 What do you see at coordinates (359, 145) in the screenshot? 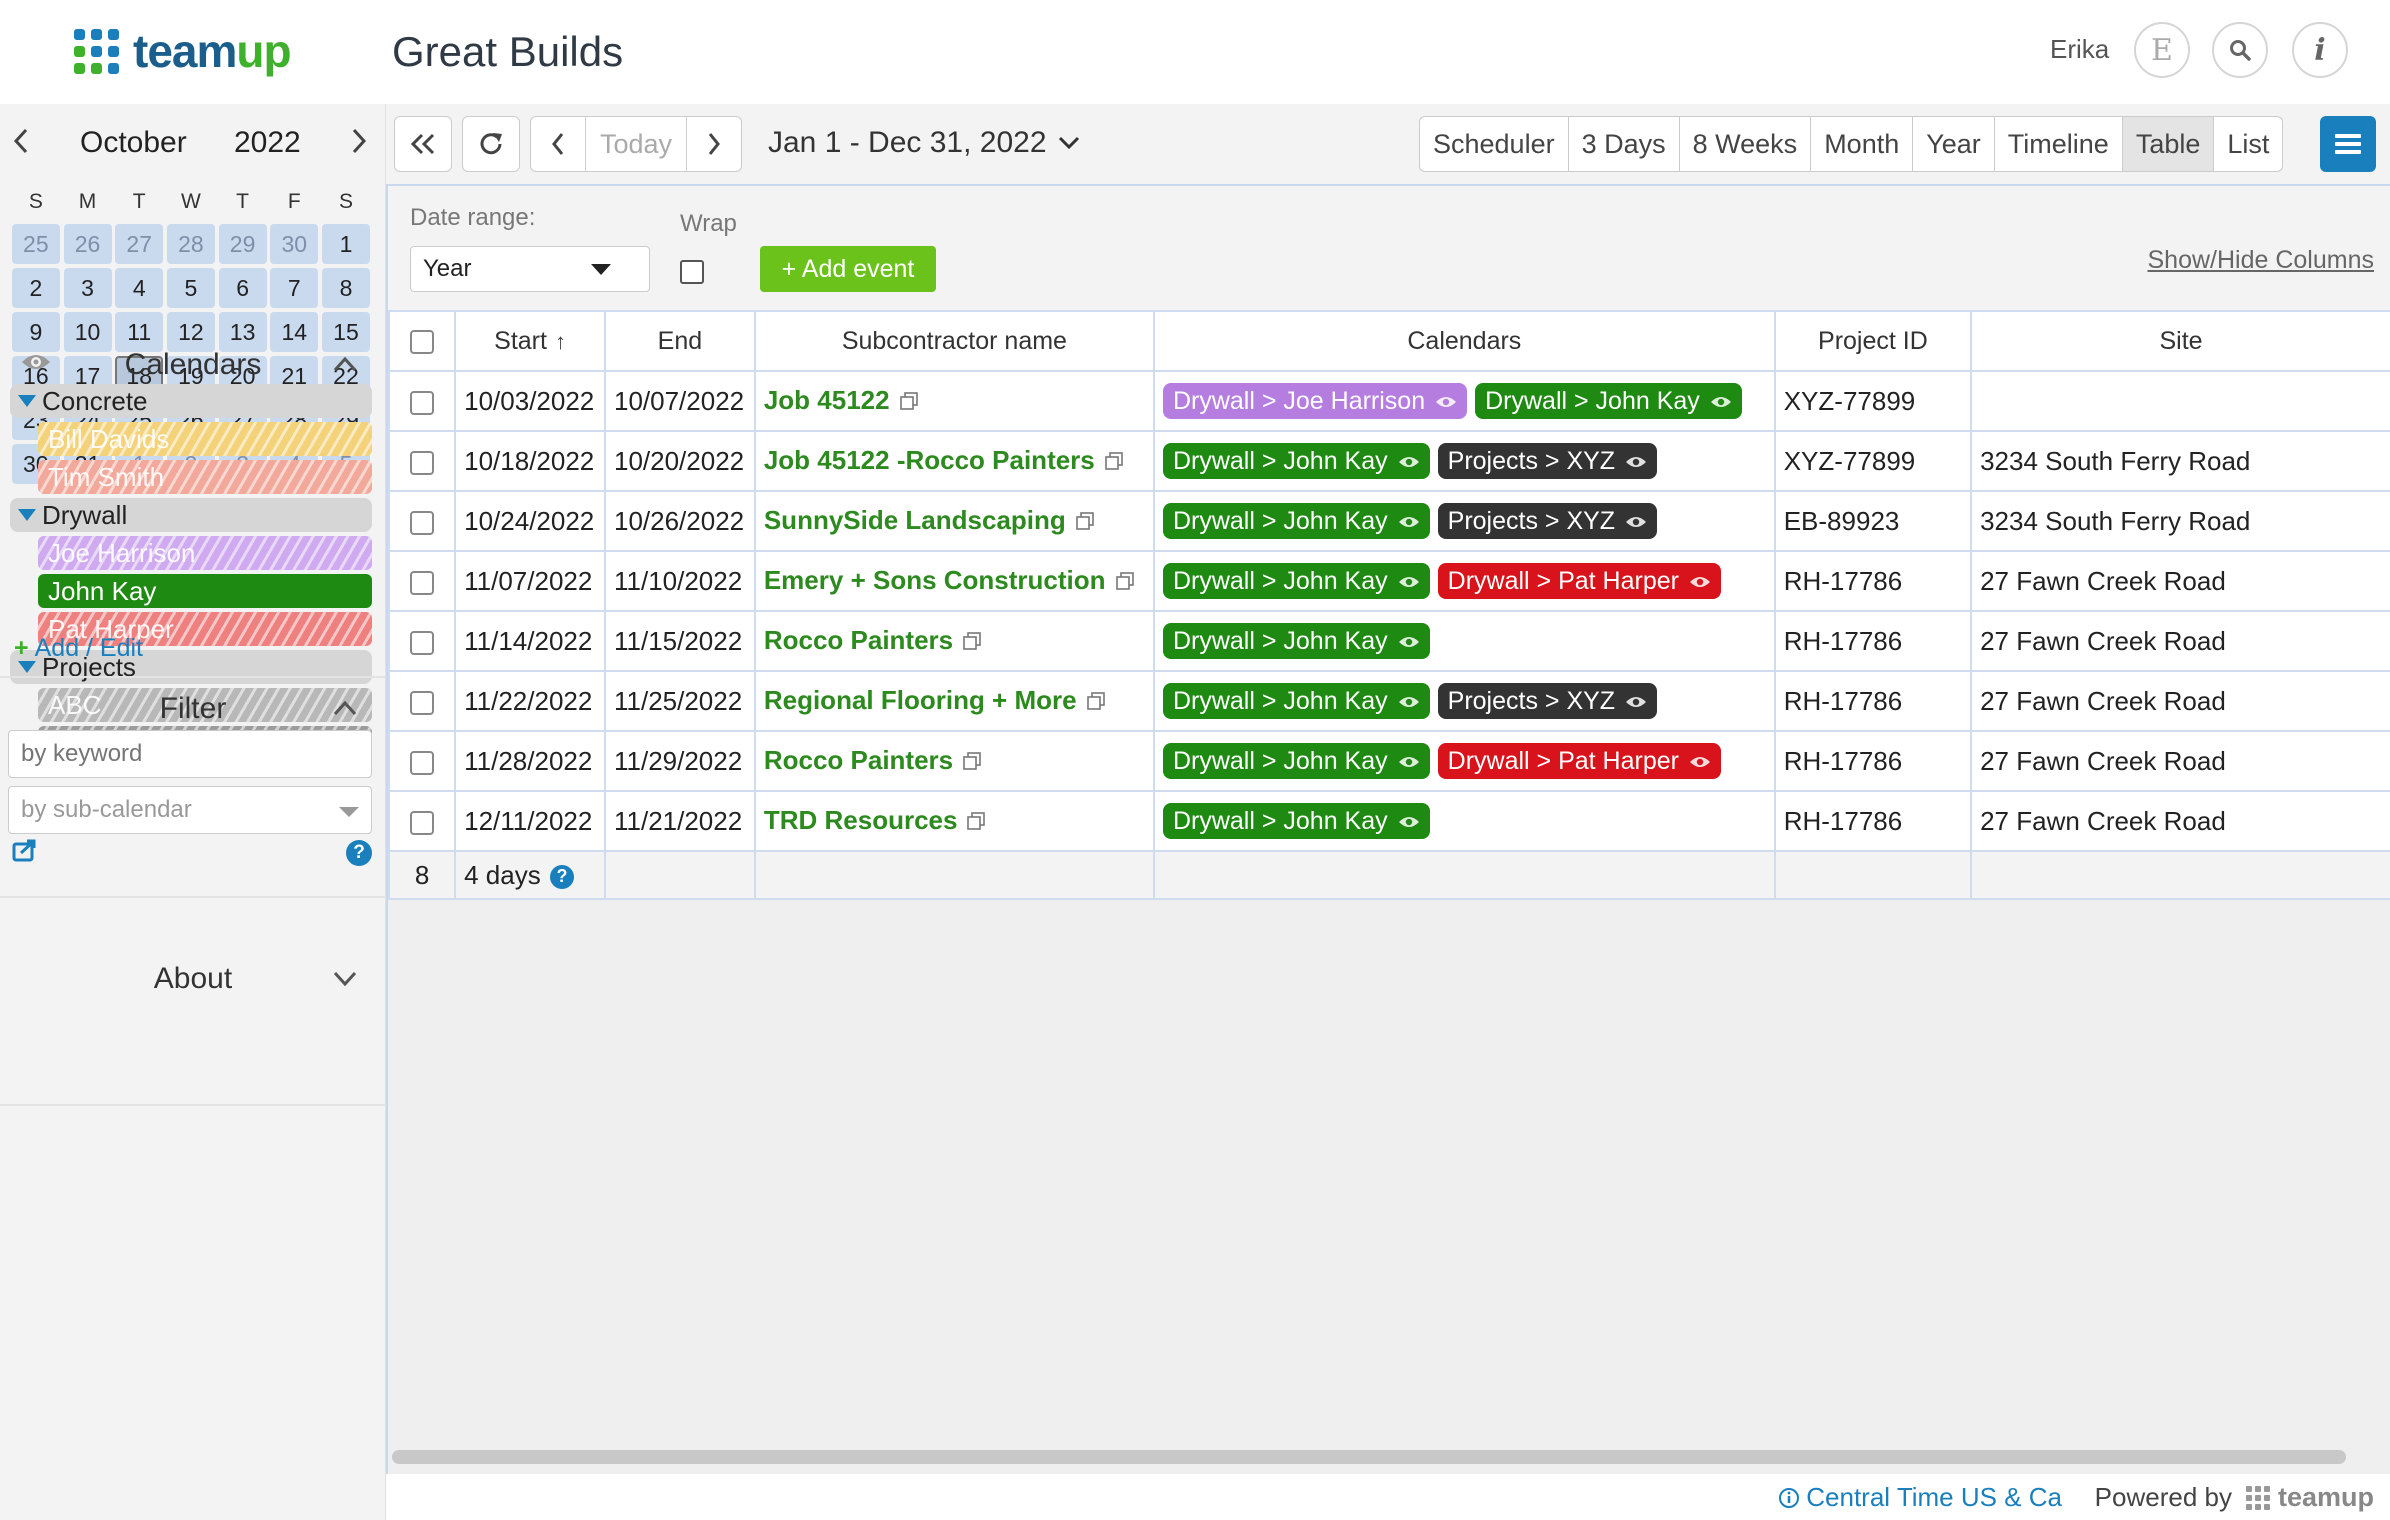
I see `next-month-button` at bounding box center [359, 145].